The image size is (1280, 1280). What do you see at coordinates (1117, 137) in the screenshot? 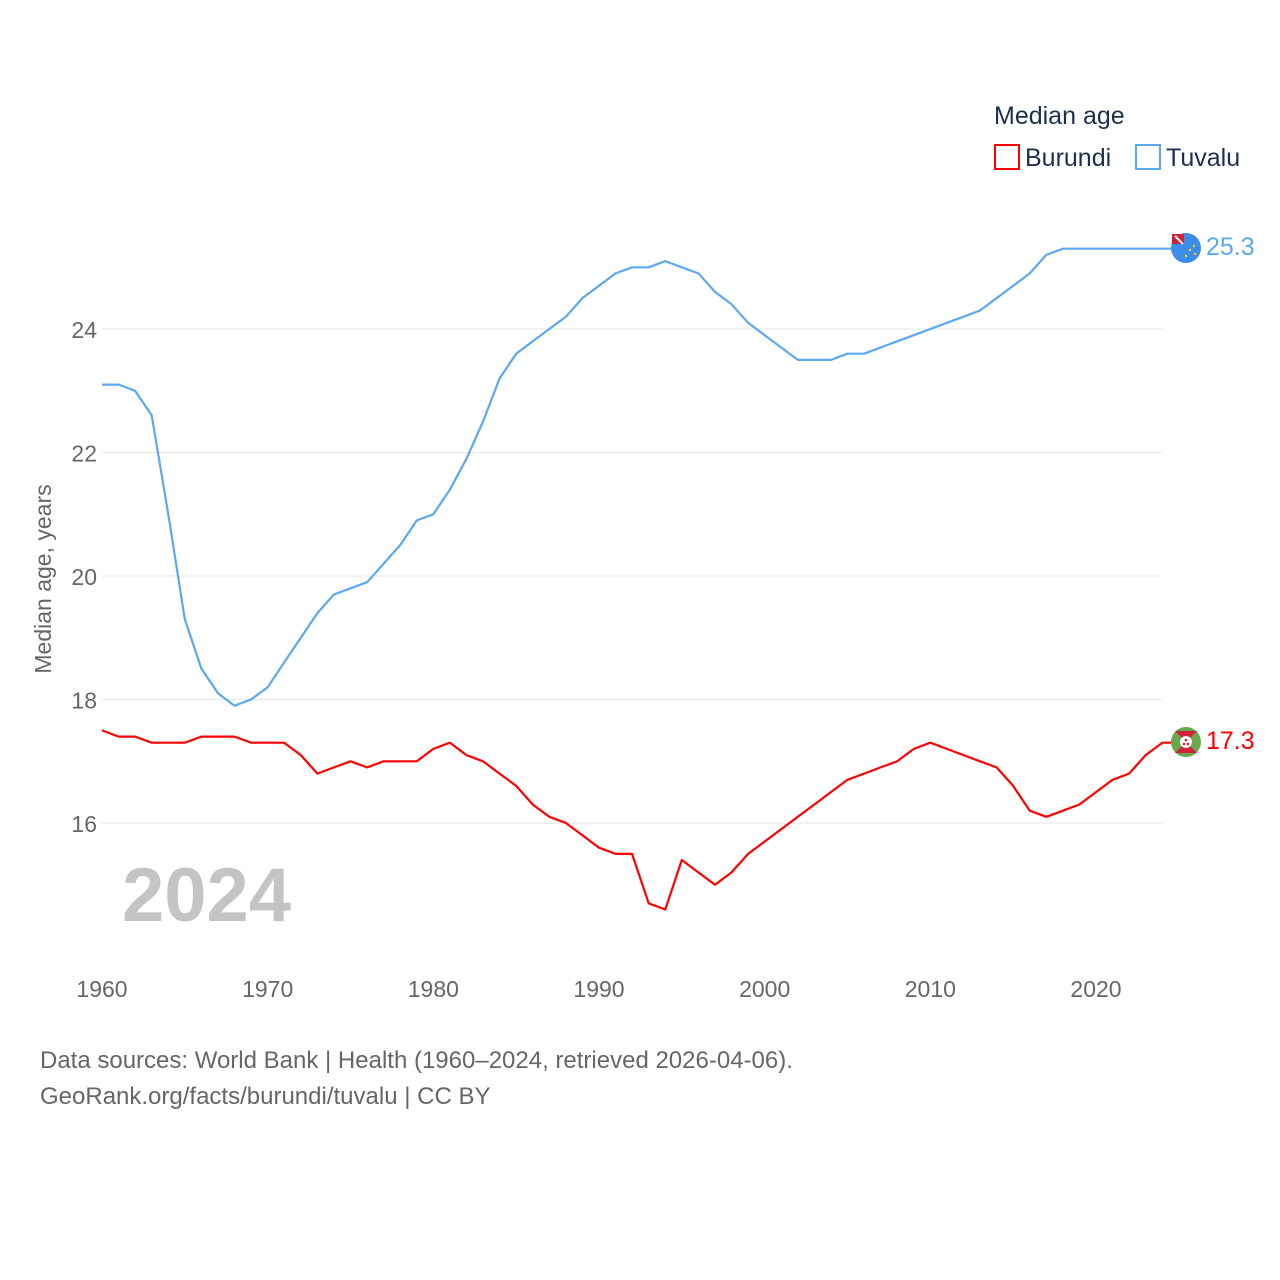
I see `legend: Median age Burundi Tuvalu` at bounding box center [1117, 137].